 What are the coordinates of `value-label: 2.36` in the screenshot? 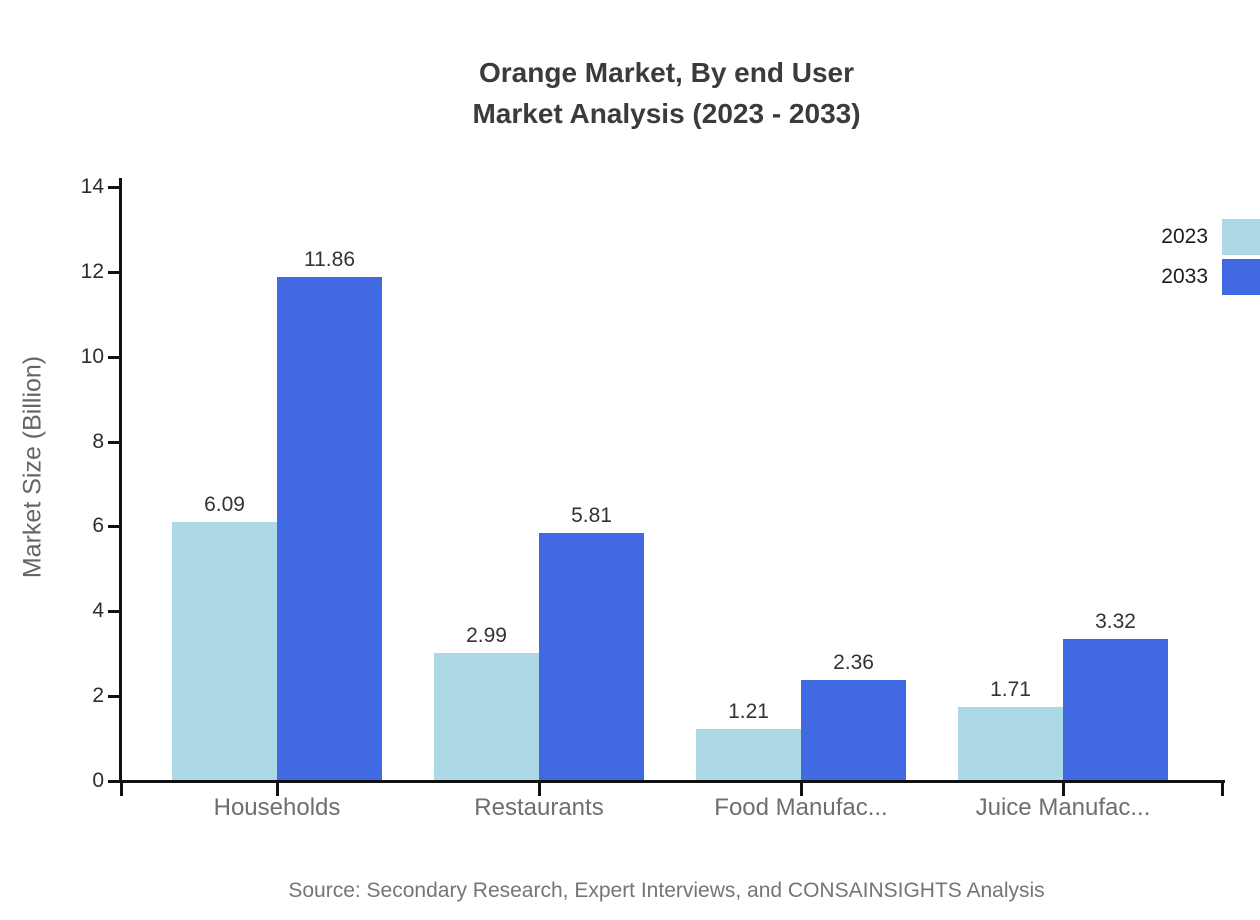 It's located at (853, 662).